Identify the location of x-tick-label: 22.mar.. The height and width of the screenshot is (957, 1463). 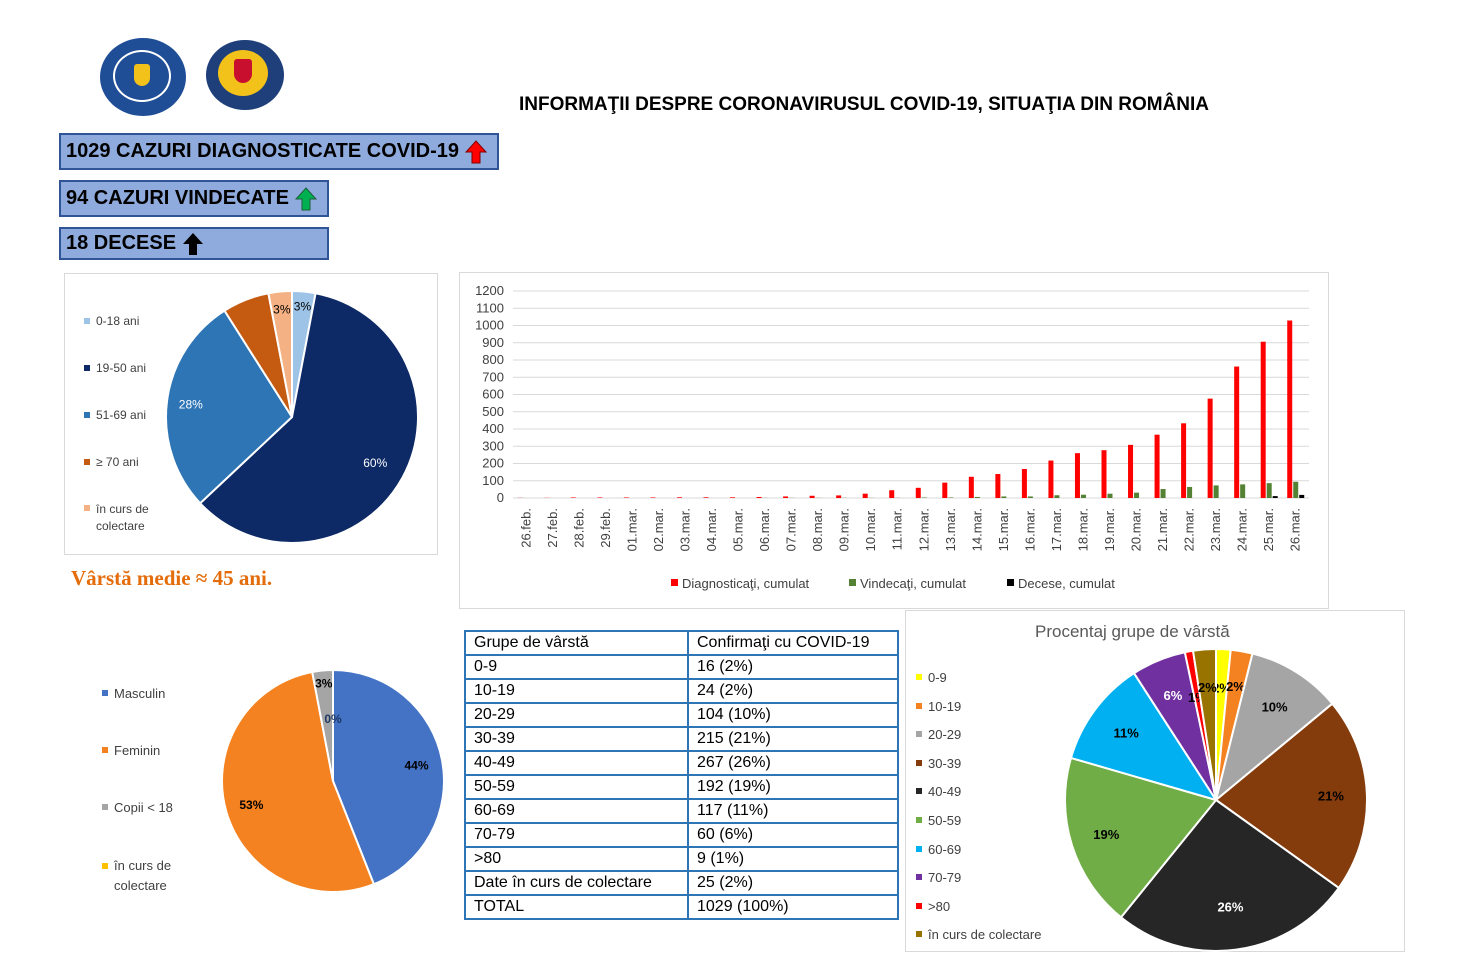
(1189, 529).